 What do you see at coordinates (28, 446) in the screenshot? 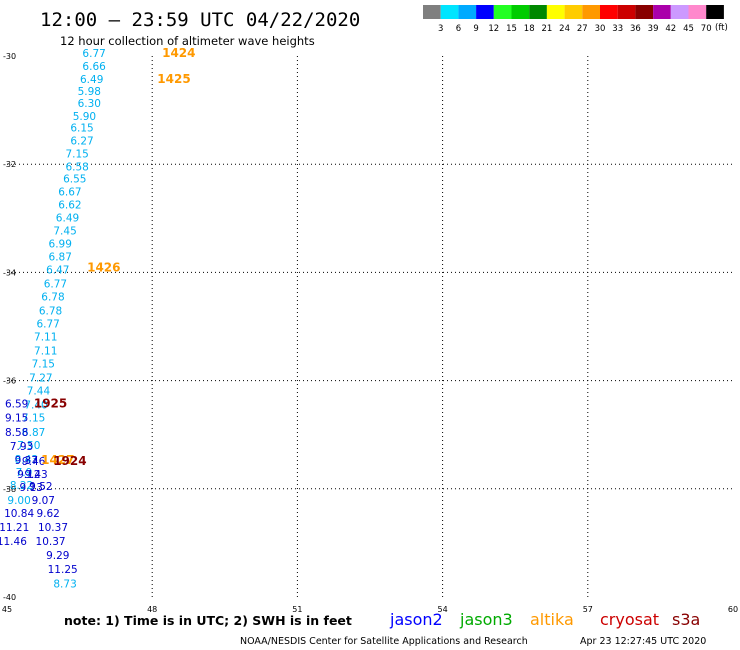
I see `swh-altika-30: 7.50` at bounding box center [28, 446].